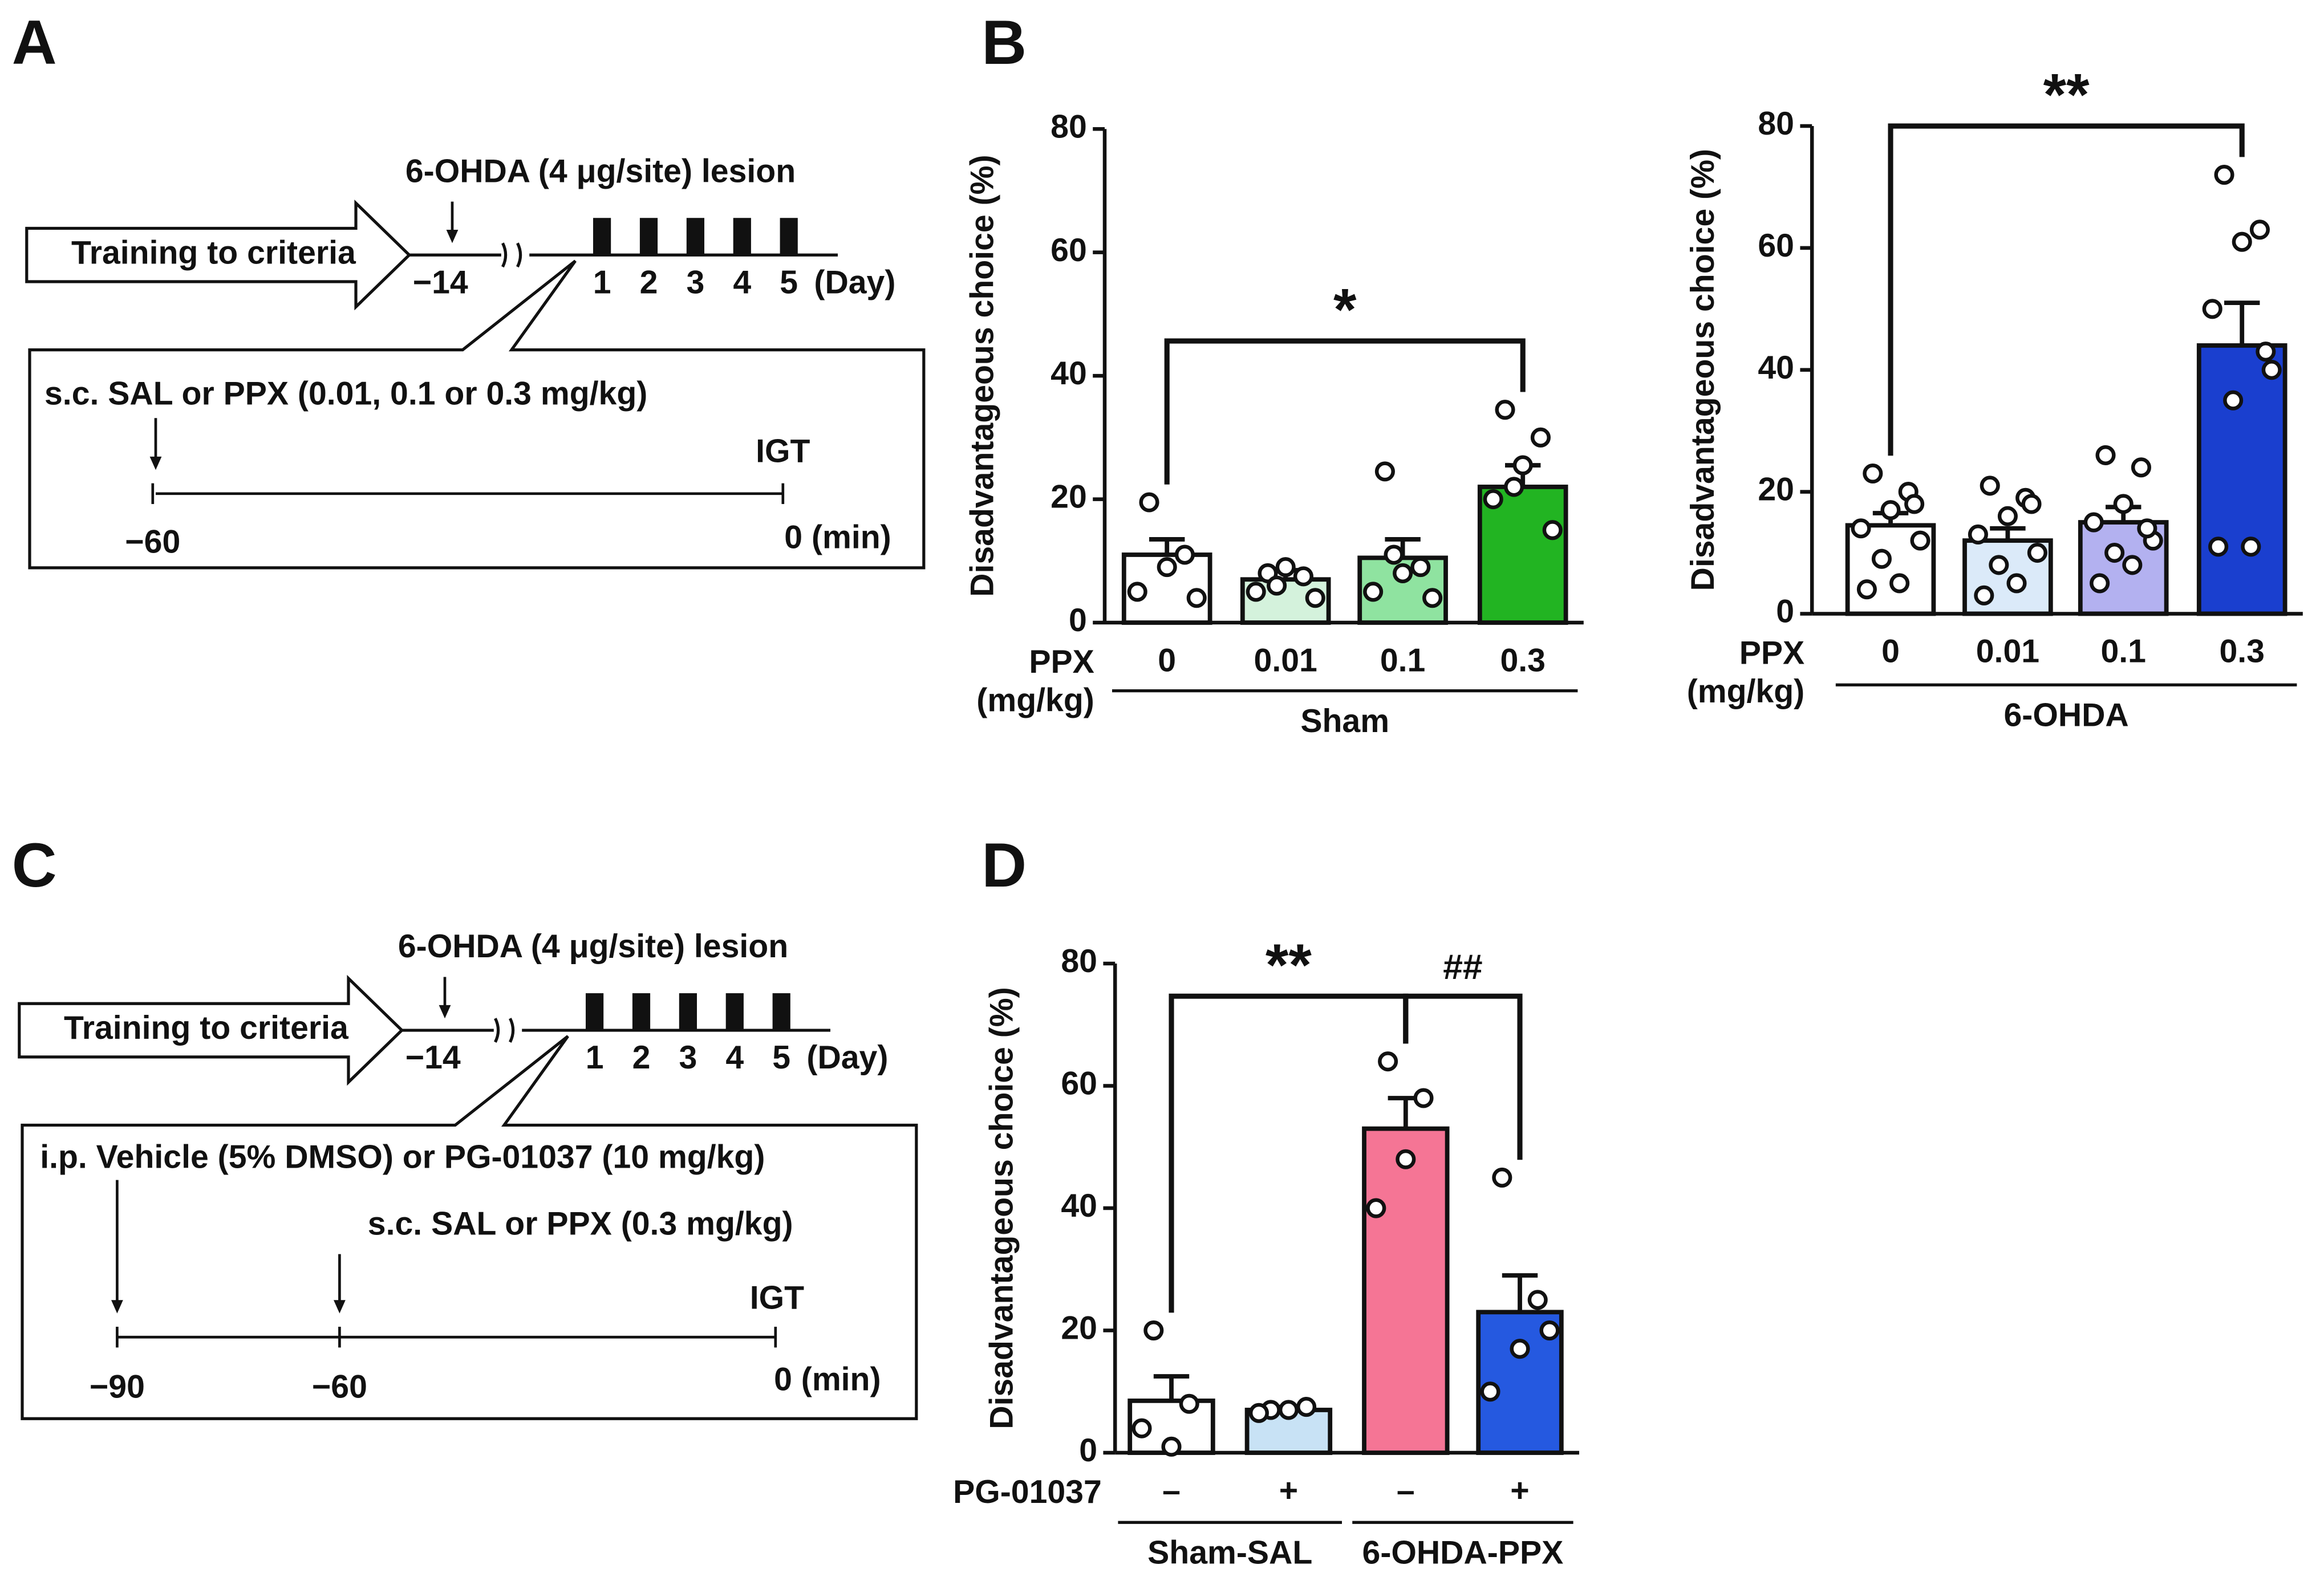 The height and width of the screenshot is (1585, 2324). What do you see at coordinates (789, 282) in the screenshot?
I see `day-label: 5` at bounding box center [789, 282].